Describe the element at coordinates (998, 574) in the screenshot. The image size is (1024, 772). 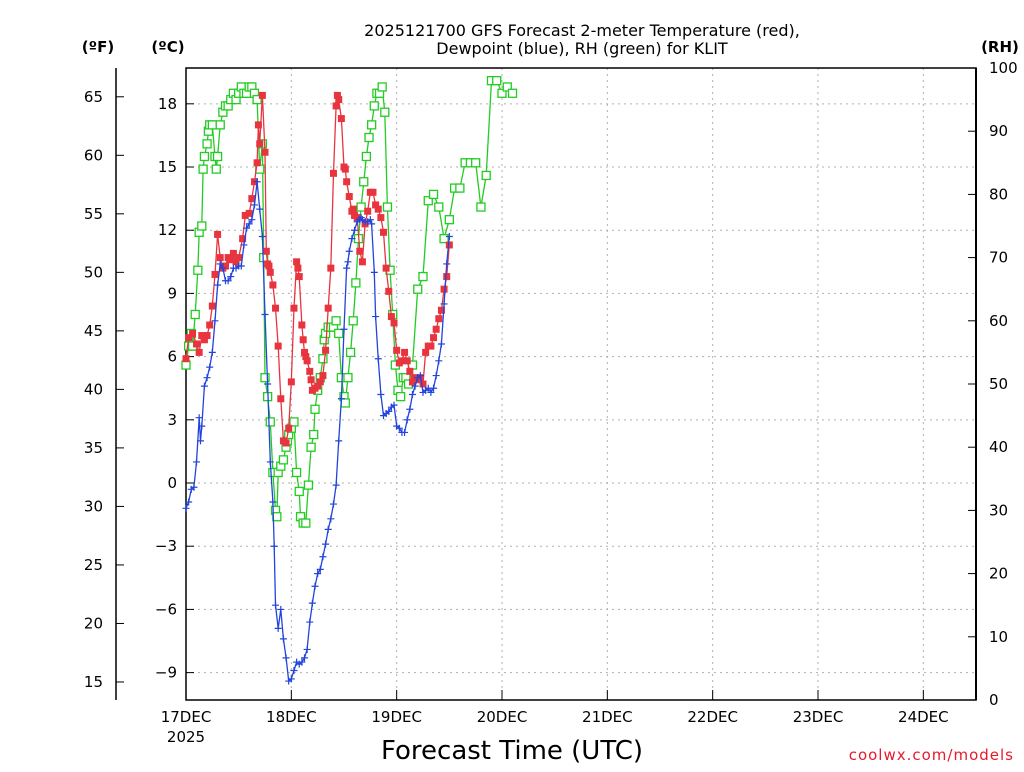
I see `rh-tick-label-20: 20` at that location.